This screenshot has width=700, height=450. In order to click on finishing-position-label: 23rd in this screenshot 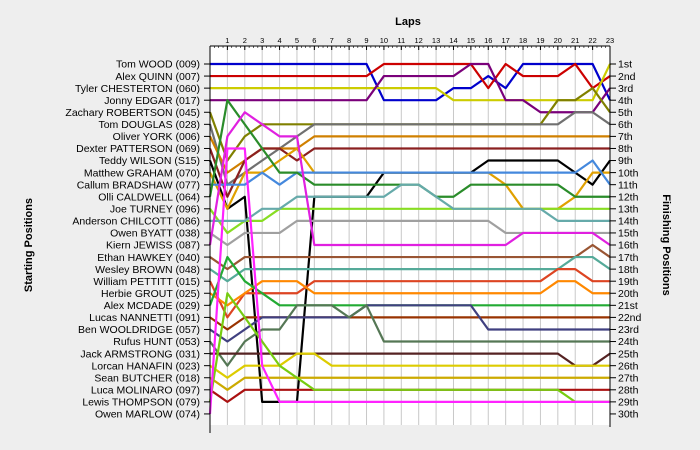, I will do `click(628, 330)`.